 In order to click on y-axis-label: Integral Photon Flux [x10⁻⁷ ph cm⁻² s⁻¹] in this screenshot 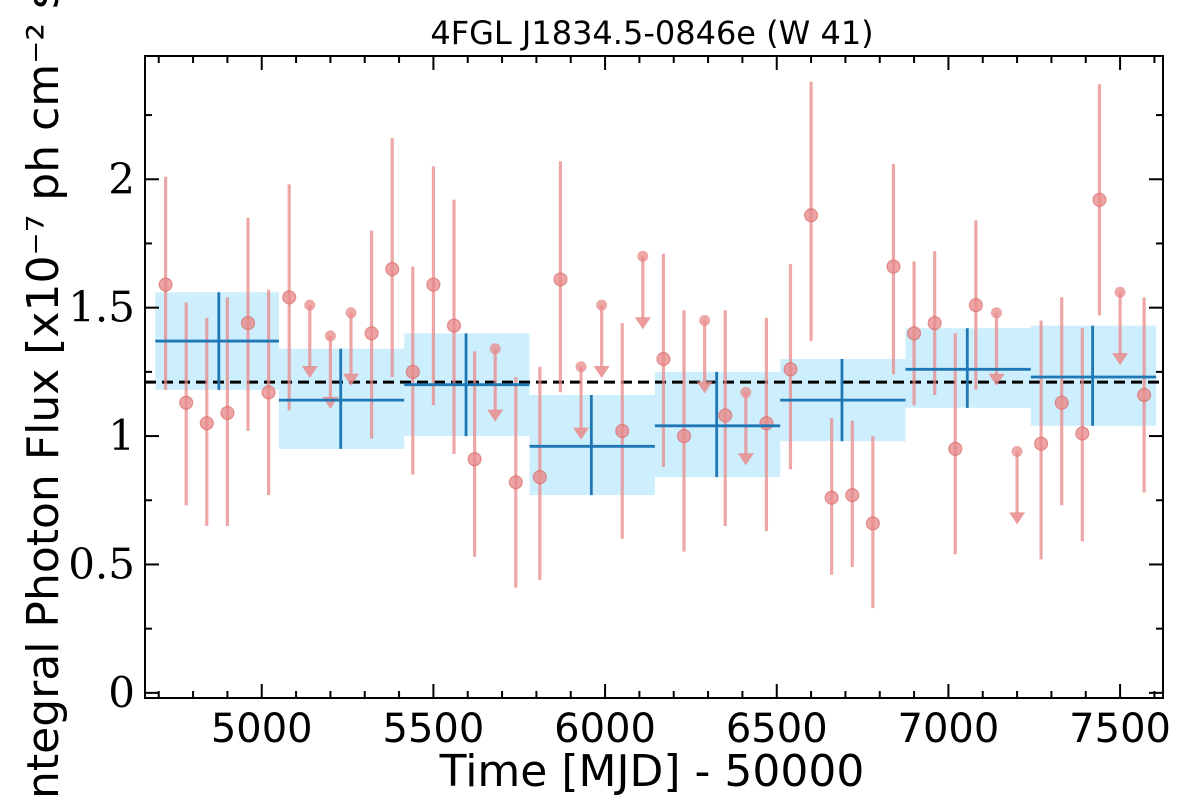, I will do `click(43, 400)`.